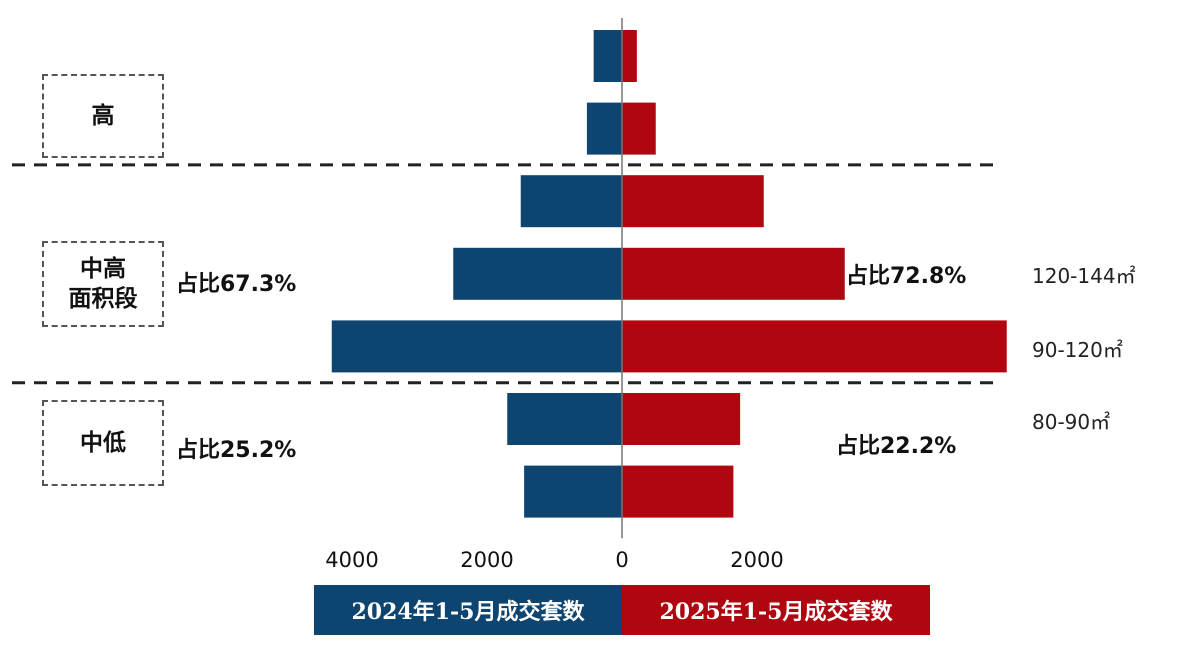 The width and height of the screenshot is (1194, 654). I want to click on x-tick-label-3: 0, so click(621, 560).